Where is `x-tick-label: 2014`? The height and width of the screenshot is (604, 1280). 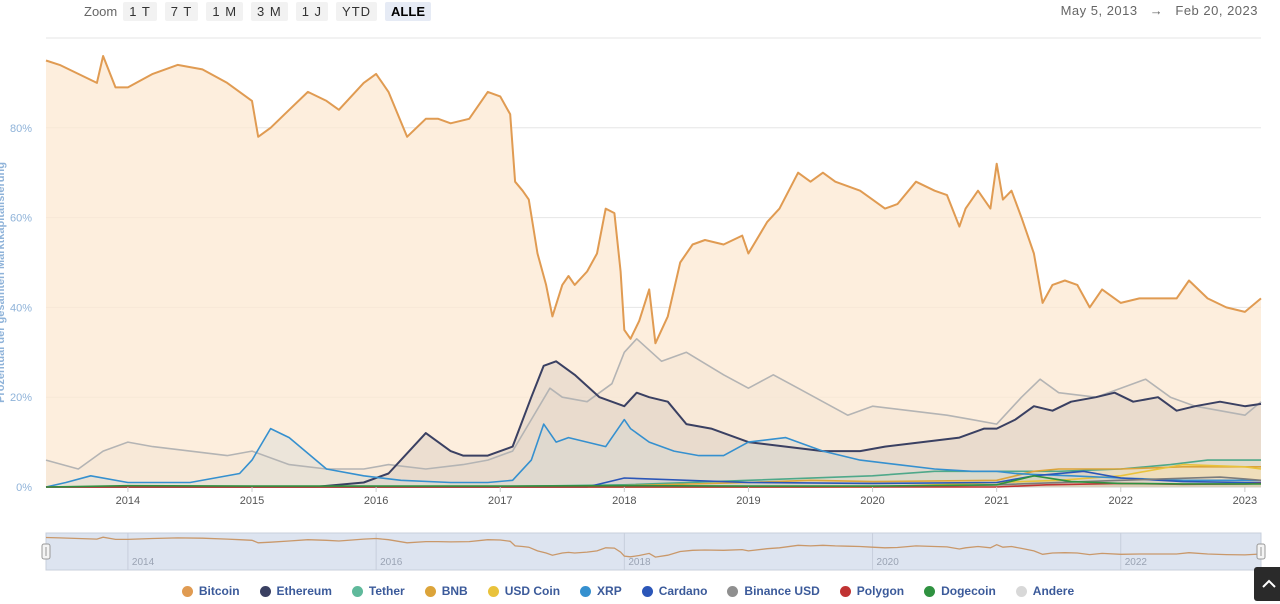
x-tick-label: 2014 is located at coordinates (128, 501).